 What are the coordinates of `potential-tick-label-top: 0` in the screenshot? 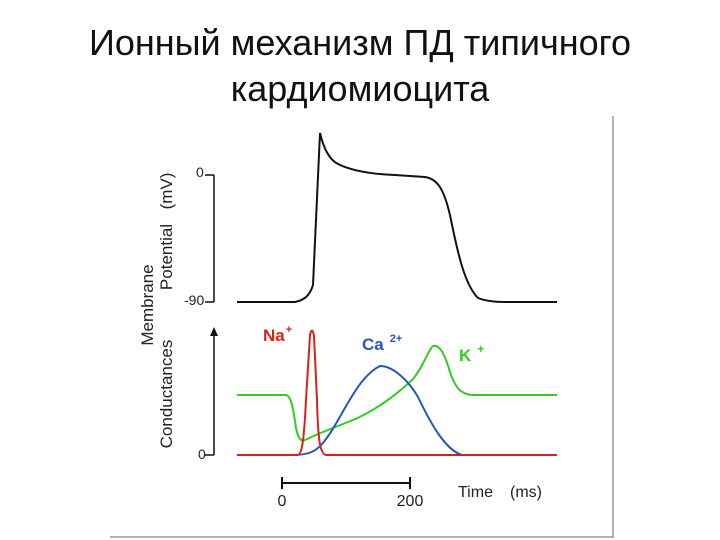 It's located at (200, 172).